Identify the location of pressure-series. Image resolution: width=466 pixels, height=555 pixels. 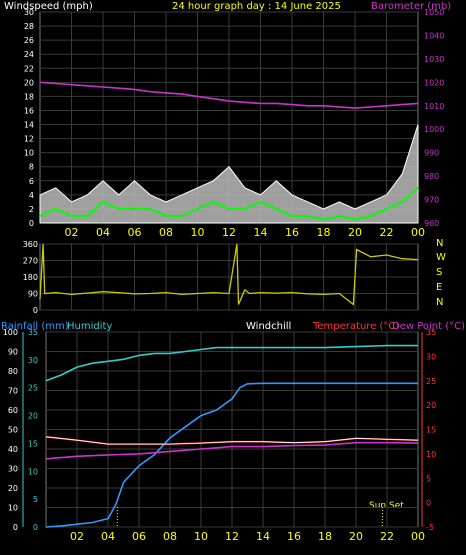
(229, 95).